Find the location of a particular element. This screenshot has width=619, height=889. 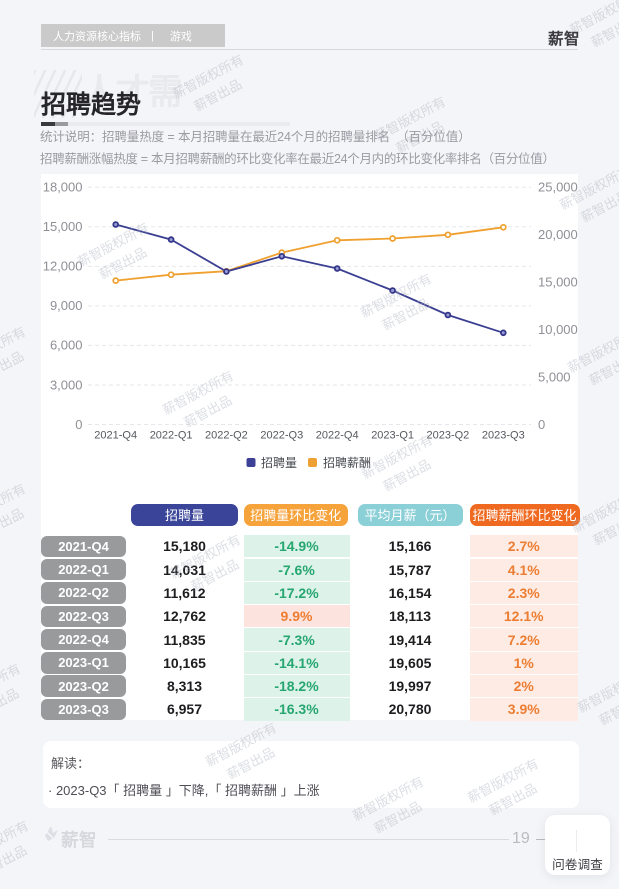

svg-text: 2021-Q4 is located at coordinates (115, 436).